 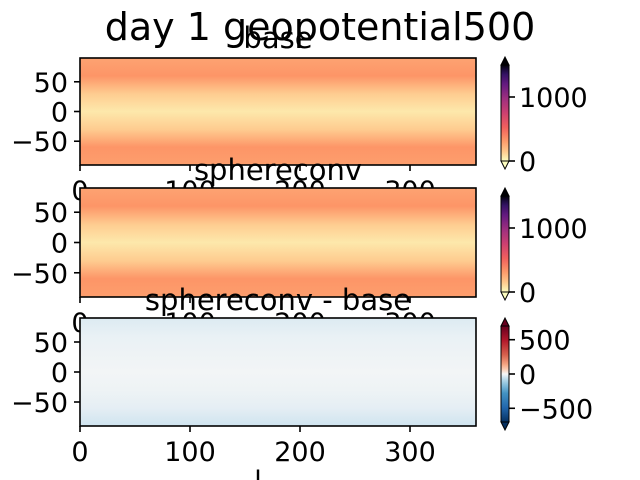 I want to click on colorbar-tick-label: −500, so click(x=556, y=409).